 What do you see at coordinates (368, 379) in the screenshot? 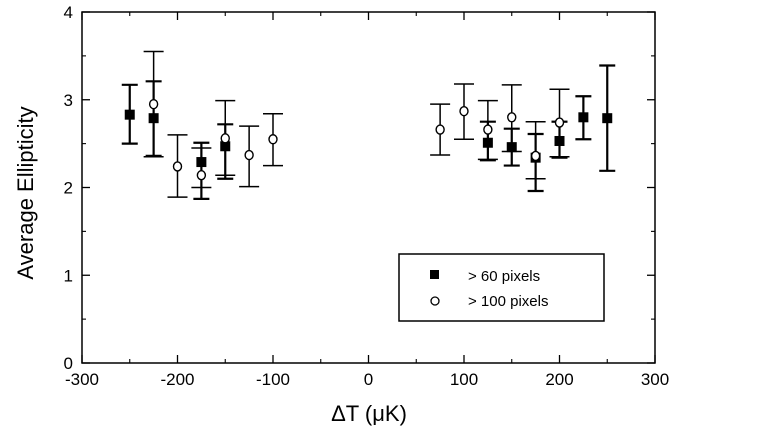
I see `x-tick-label: 0` at bounding box center [368, 379].